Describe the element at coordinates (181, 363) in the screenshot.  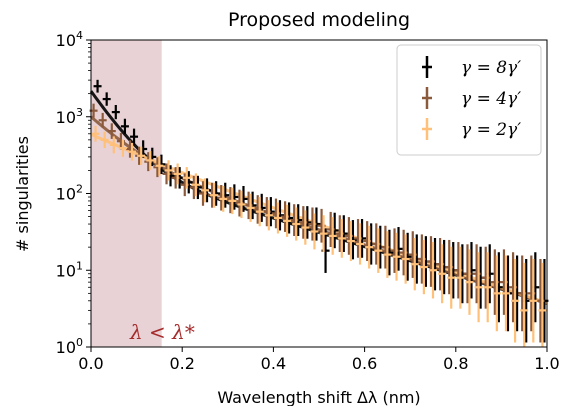
I see `x-tick-label: 0.2` at that location.